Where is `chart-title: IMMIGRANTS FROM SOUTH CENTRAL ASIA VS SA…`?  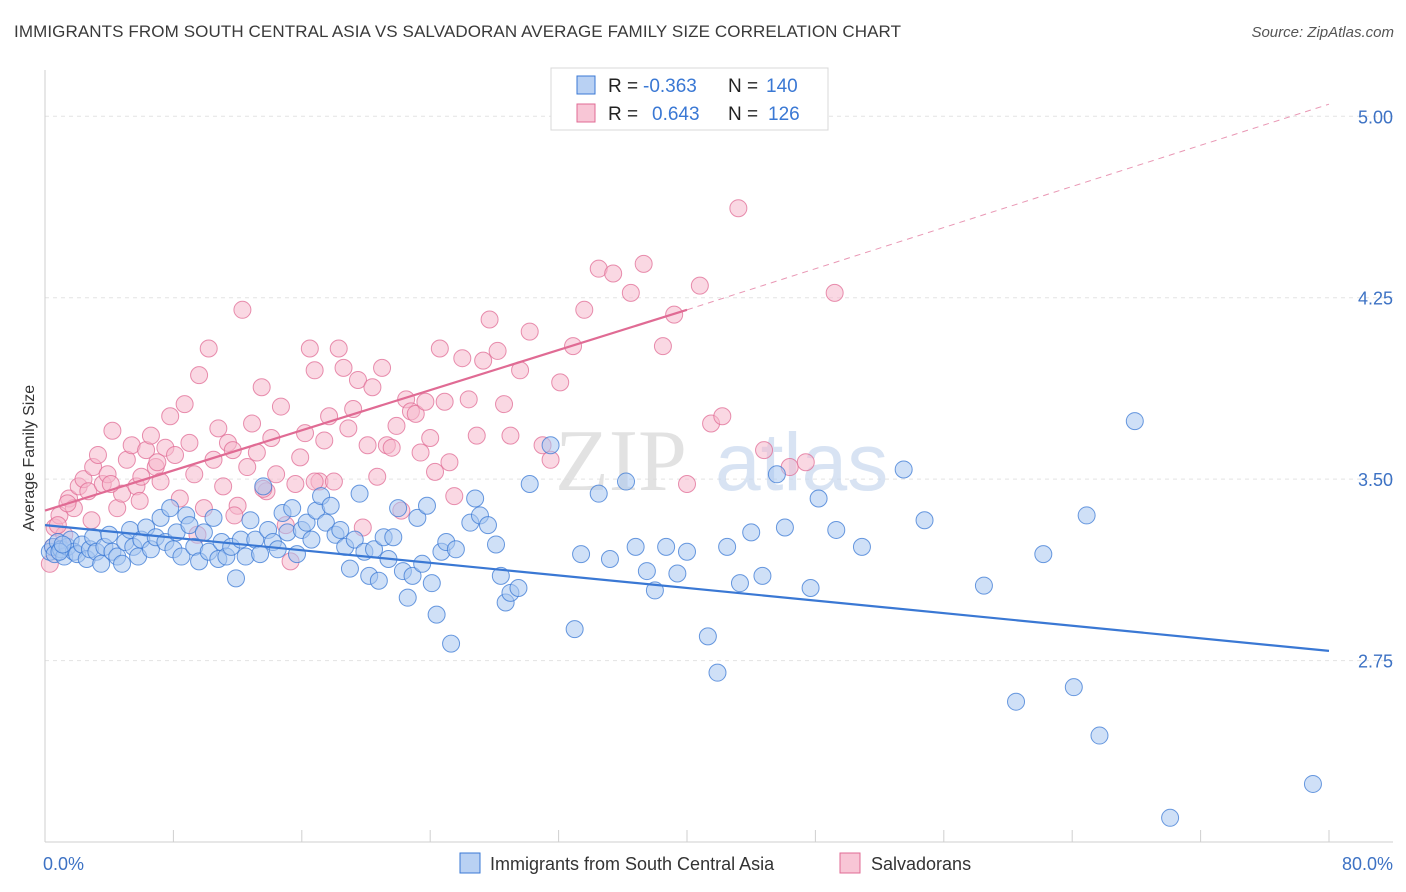 chart-title: IMMIGRANTS FROM SOUTH CENTRAL ASIA VS SA… is located at coordinates (458, 31).